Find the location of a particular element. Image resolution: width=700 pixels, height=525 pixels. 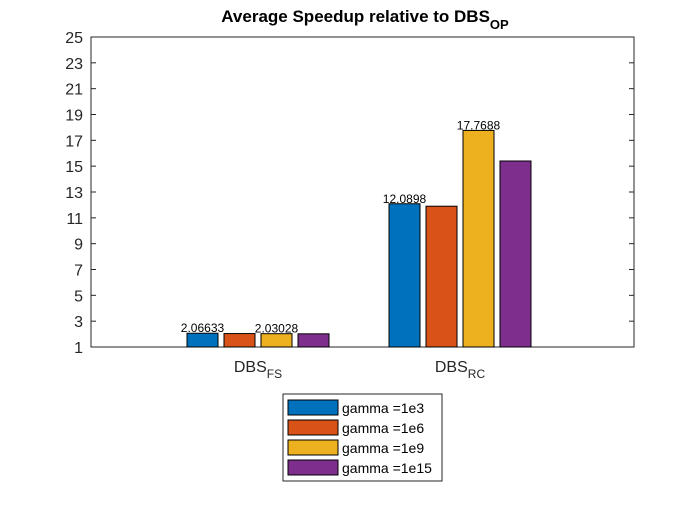

legend-label: gamma =1e15 is located at coordinates (387, 468).